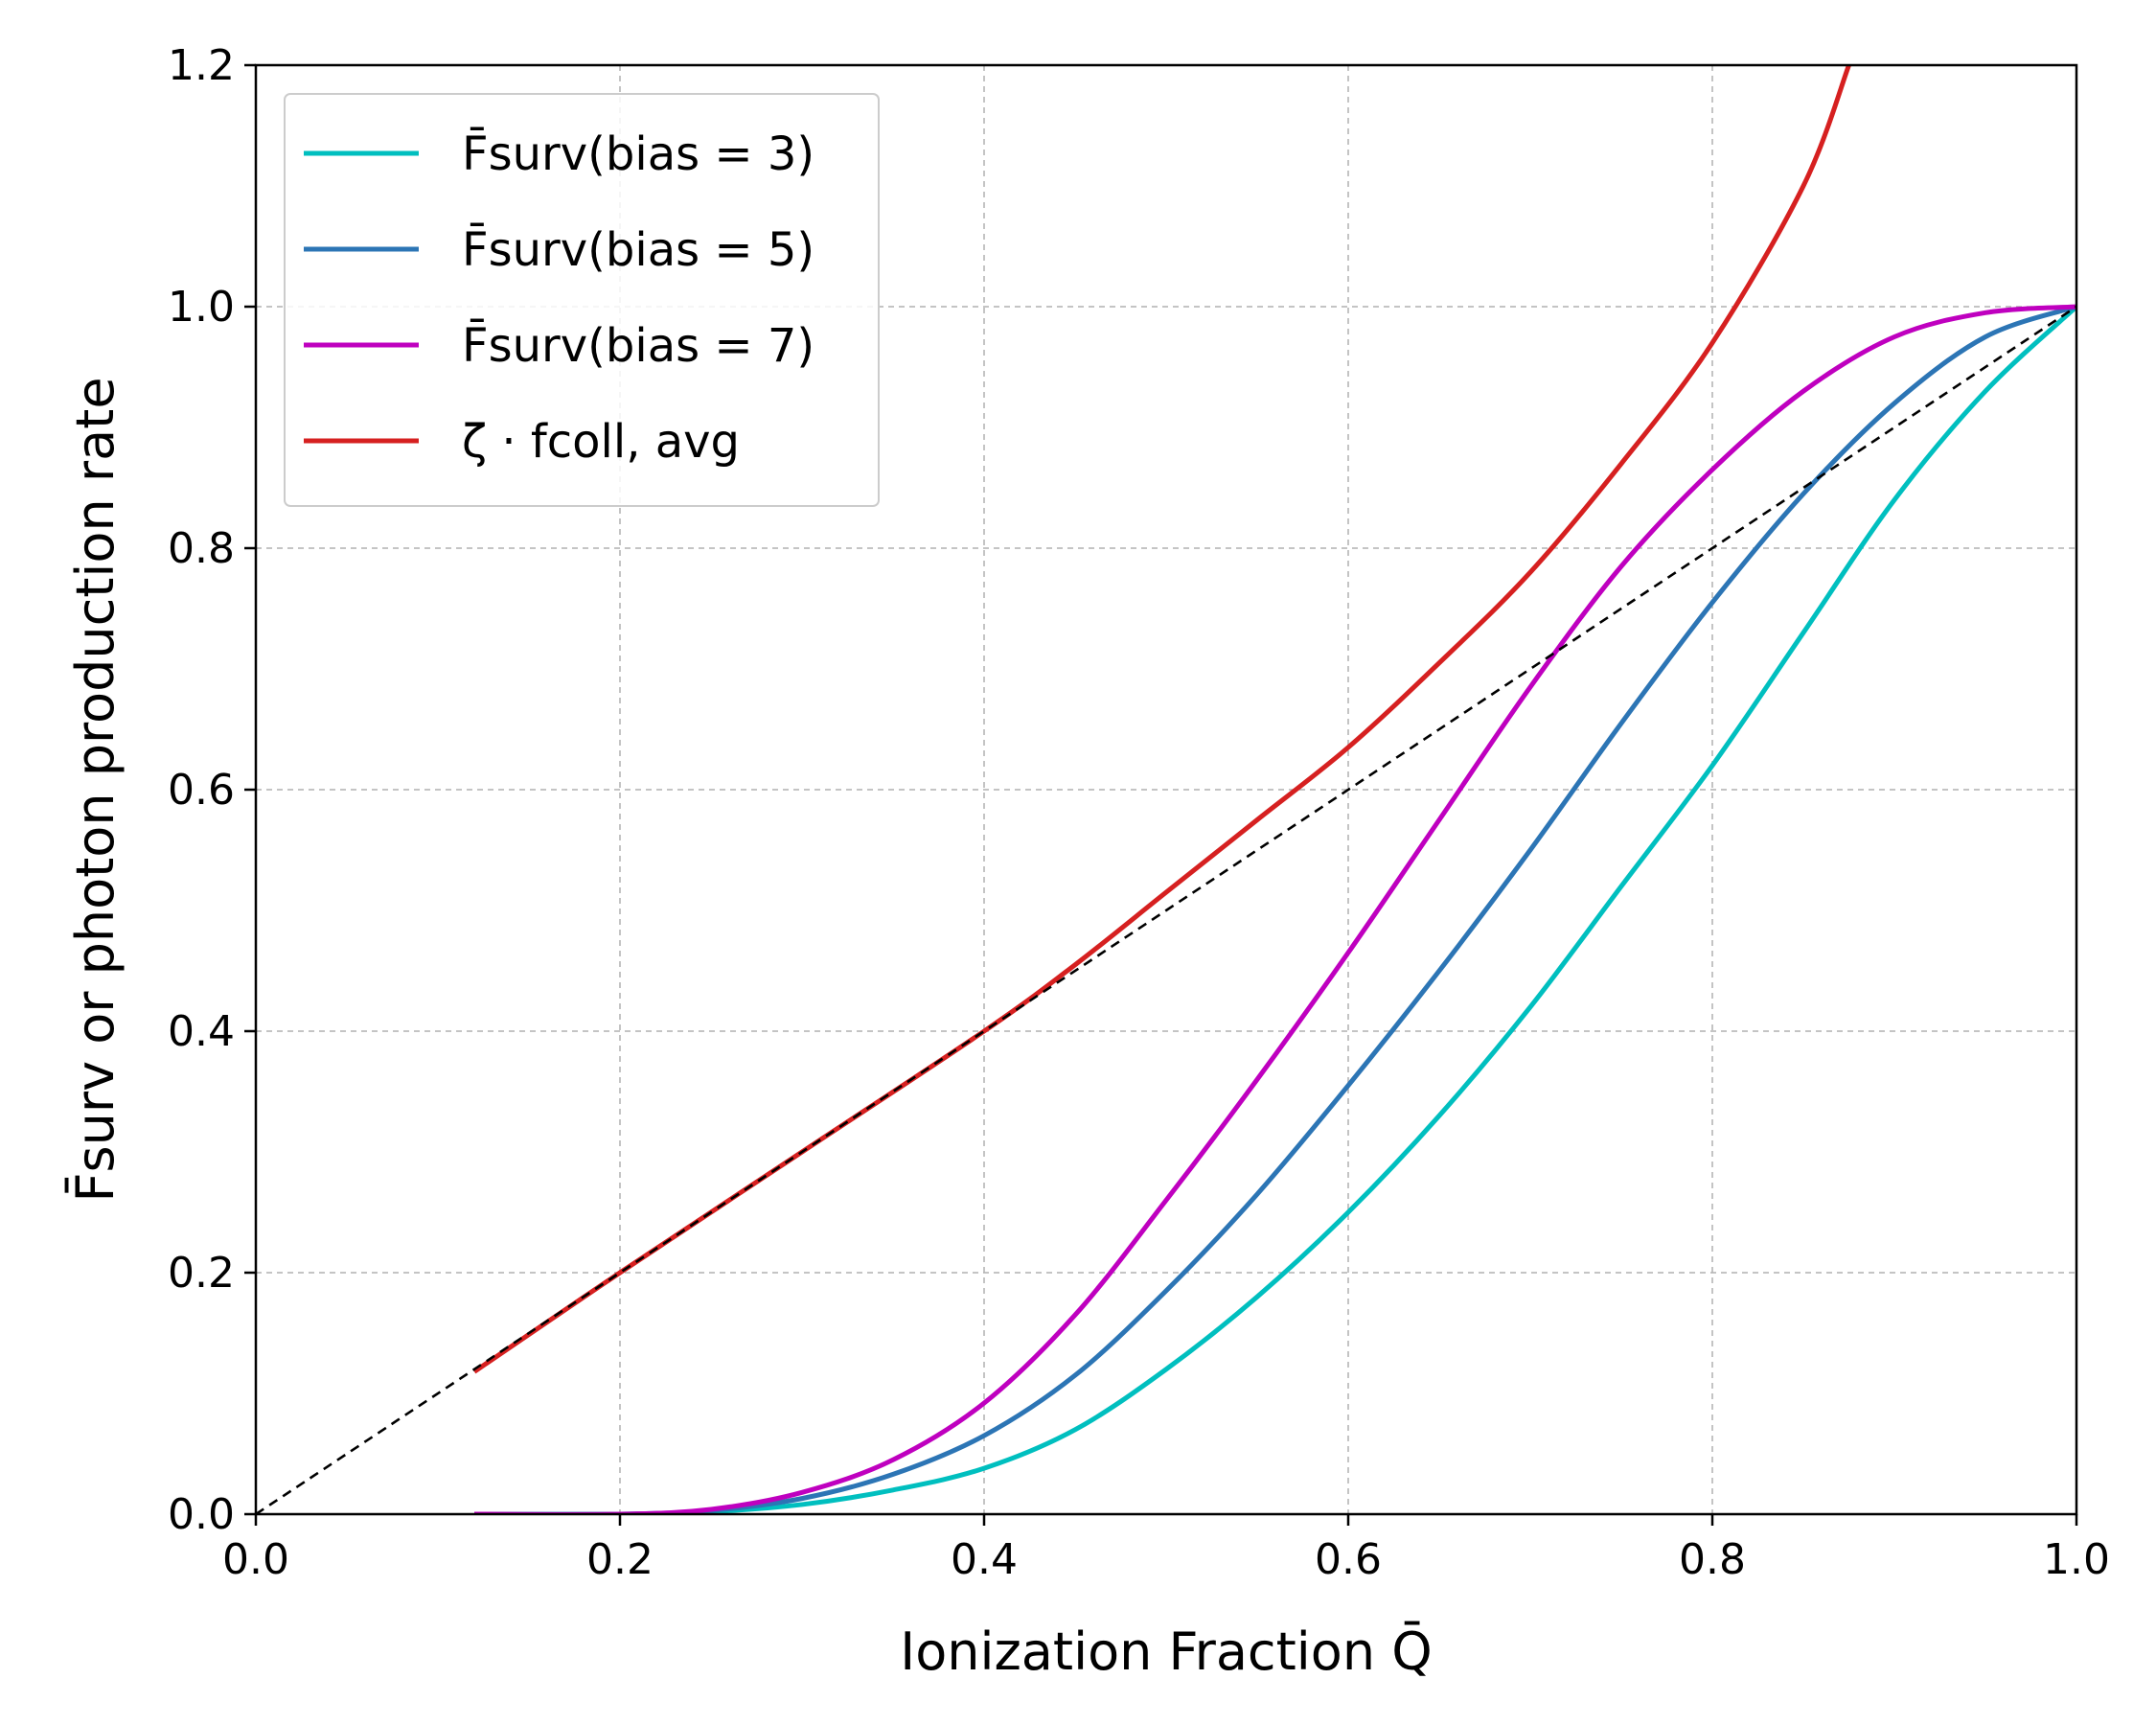 The image size is (2156, 1725). Describe the element at coordinates (638, 153) in the screenshot. I see `legend-entry-label: F̄surv(bias = 3)` at that location.